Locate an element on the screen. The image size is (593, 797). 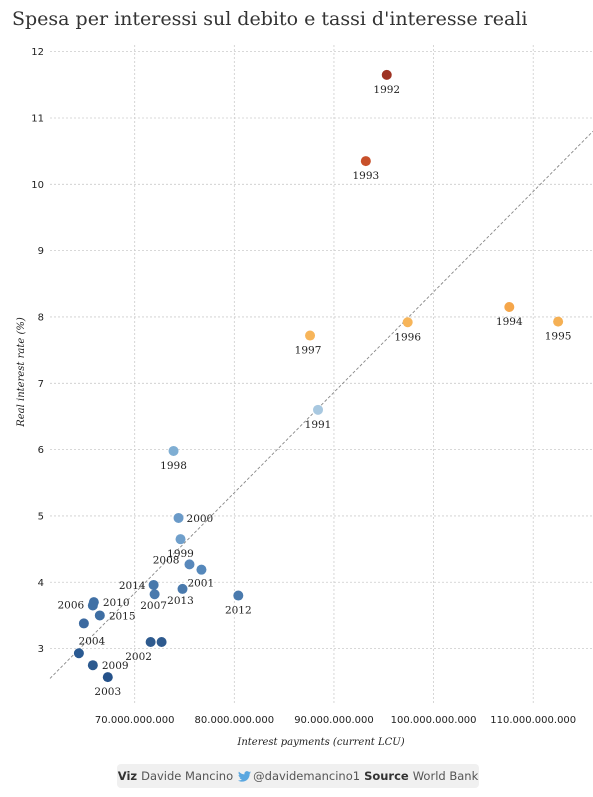
y-axis-label: Real interest rate (%) is located at coordinates (21, 372).